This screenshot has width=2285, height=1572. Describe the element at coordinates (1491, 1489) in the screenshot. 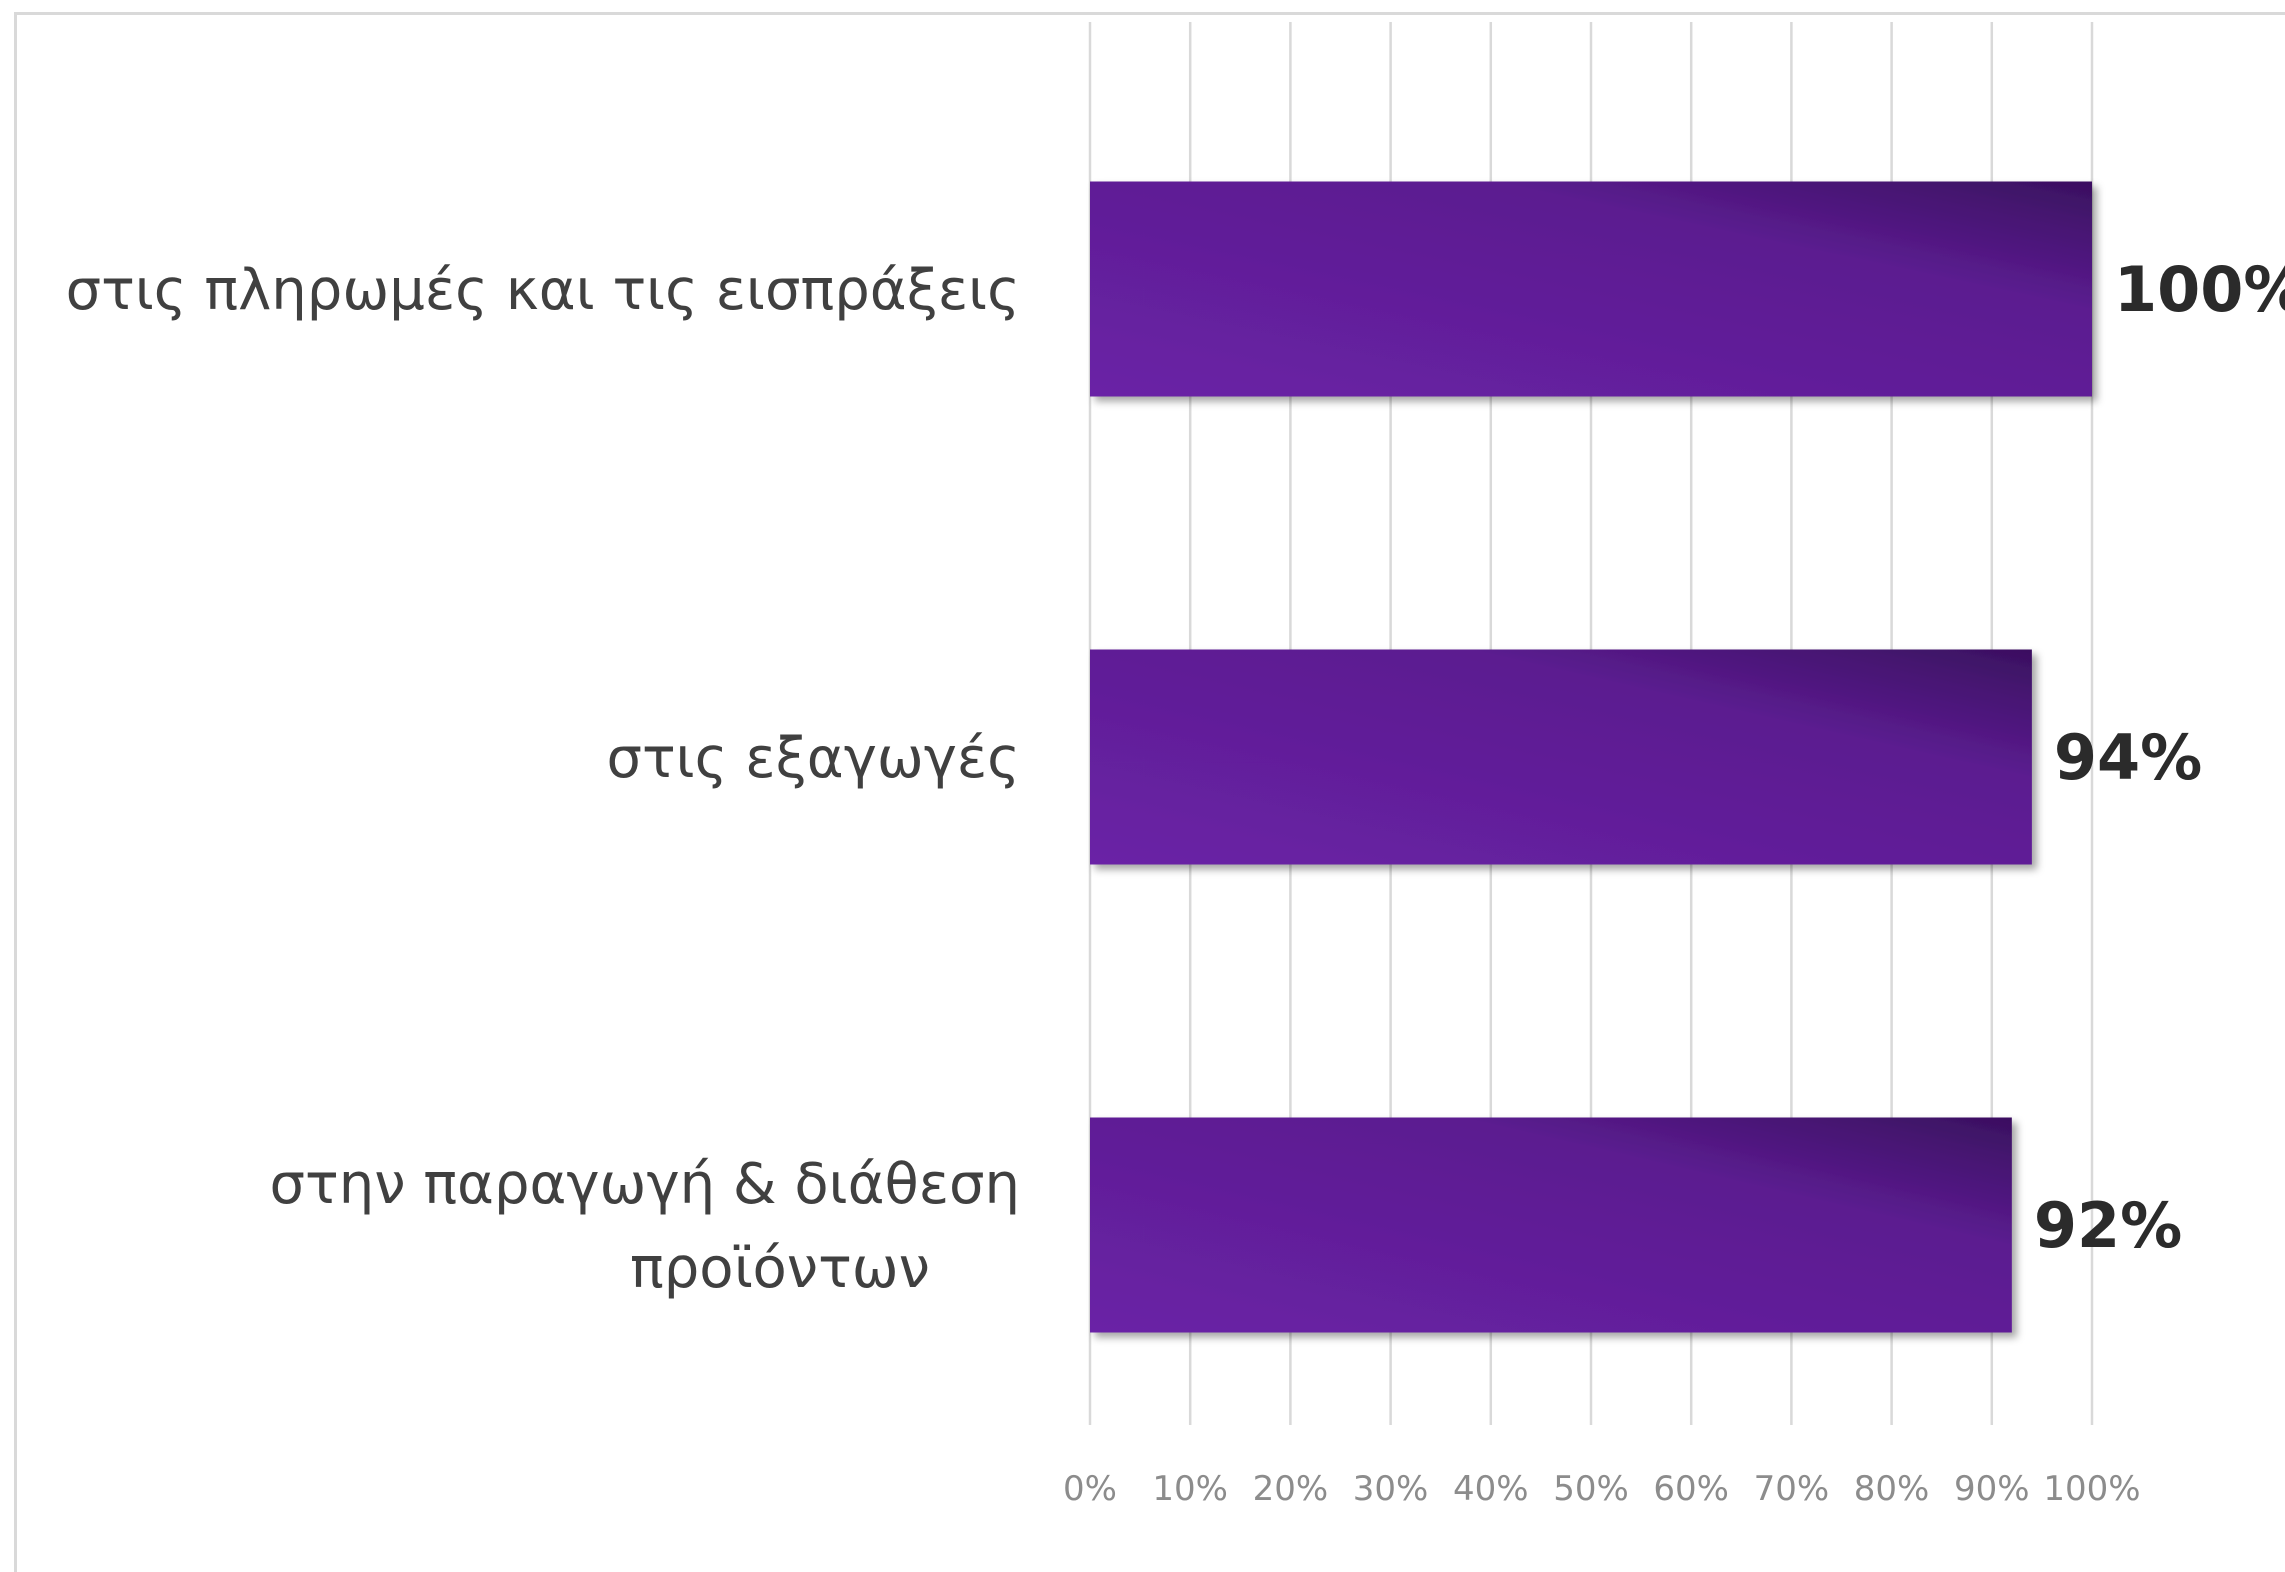

I see `x-tick-label: 40%` at that location.